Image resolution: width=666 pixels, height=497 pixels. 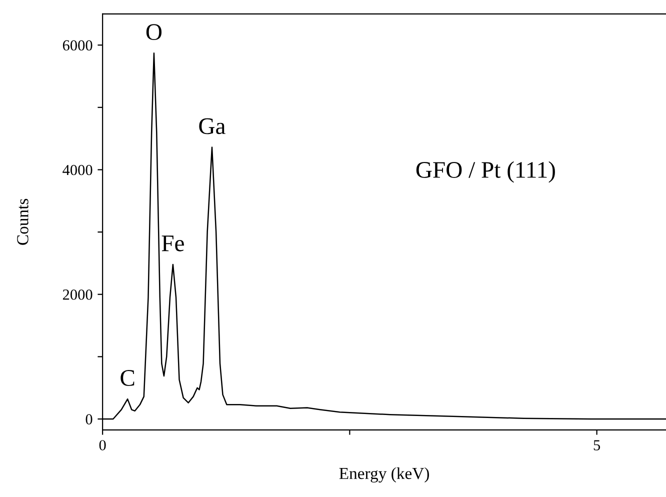 I want to click on annotation: GFO / Pt (111), so click(x=485, y=172).